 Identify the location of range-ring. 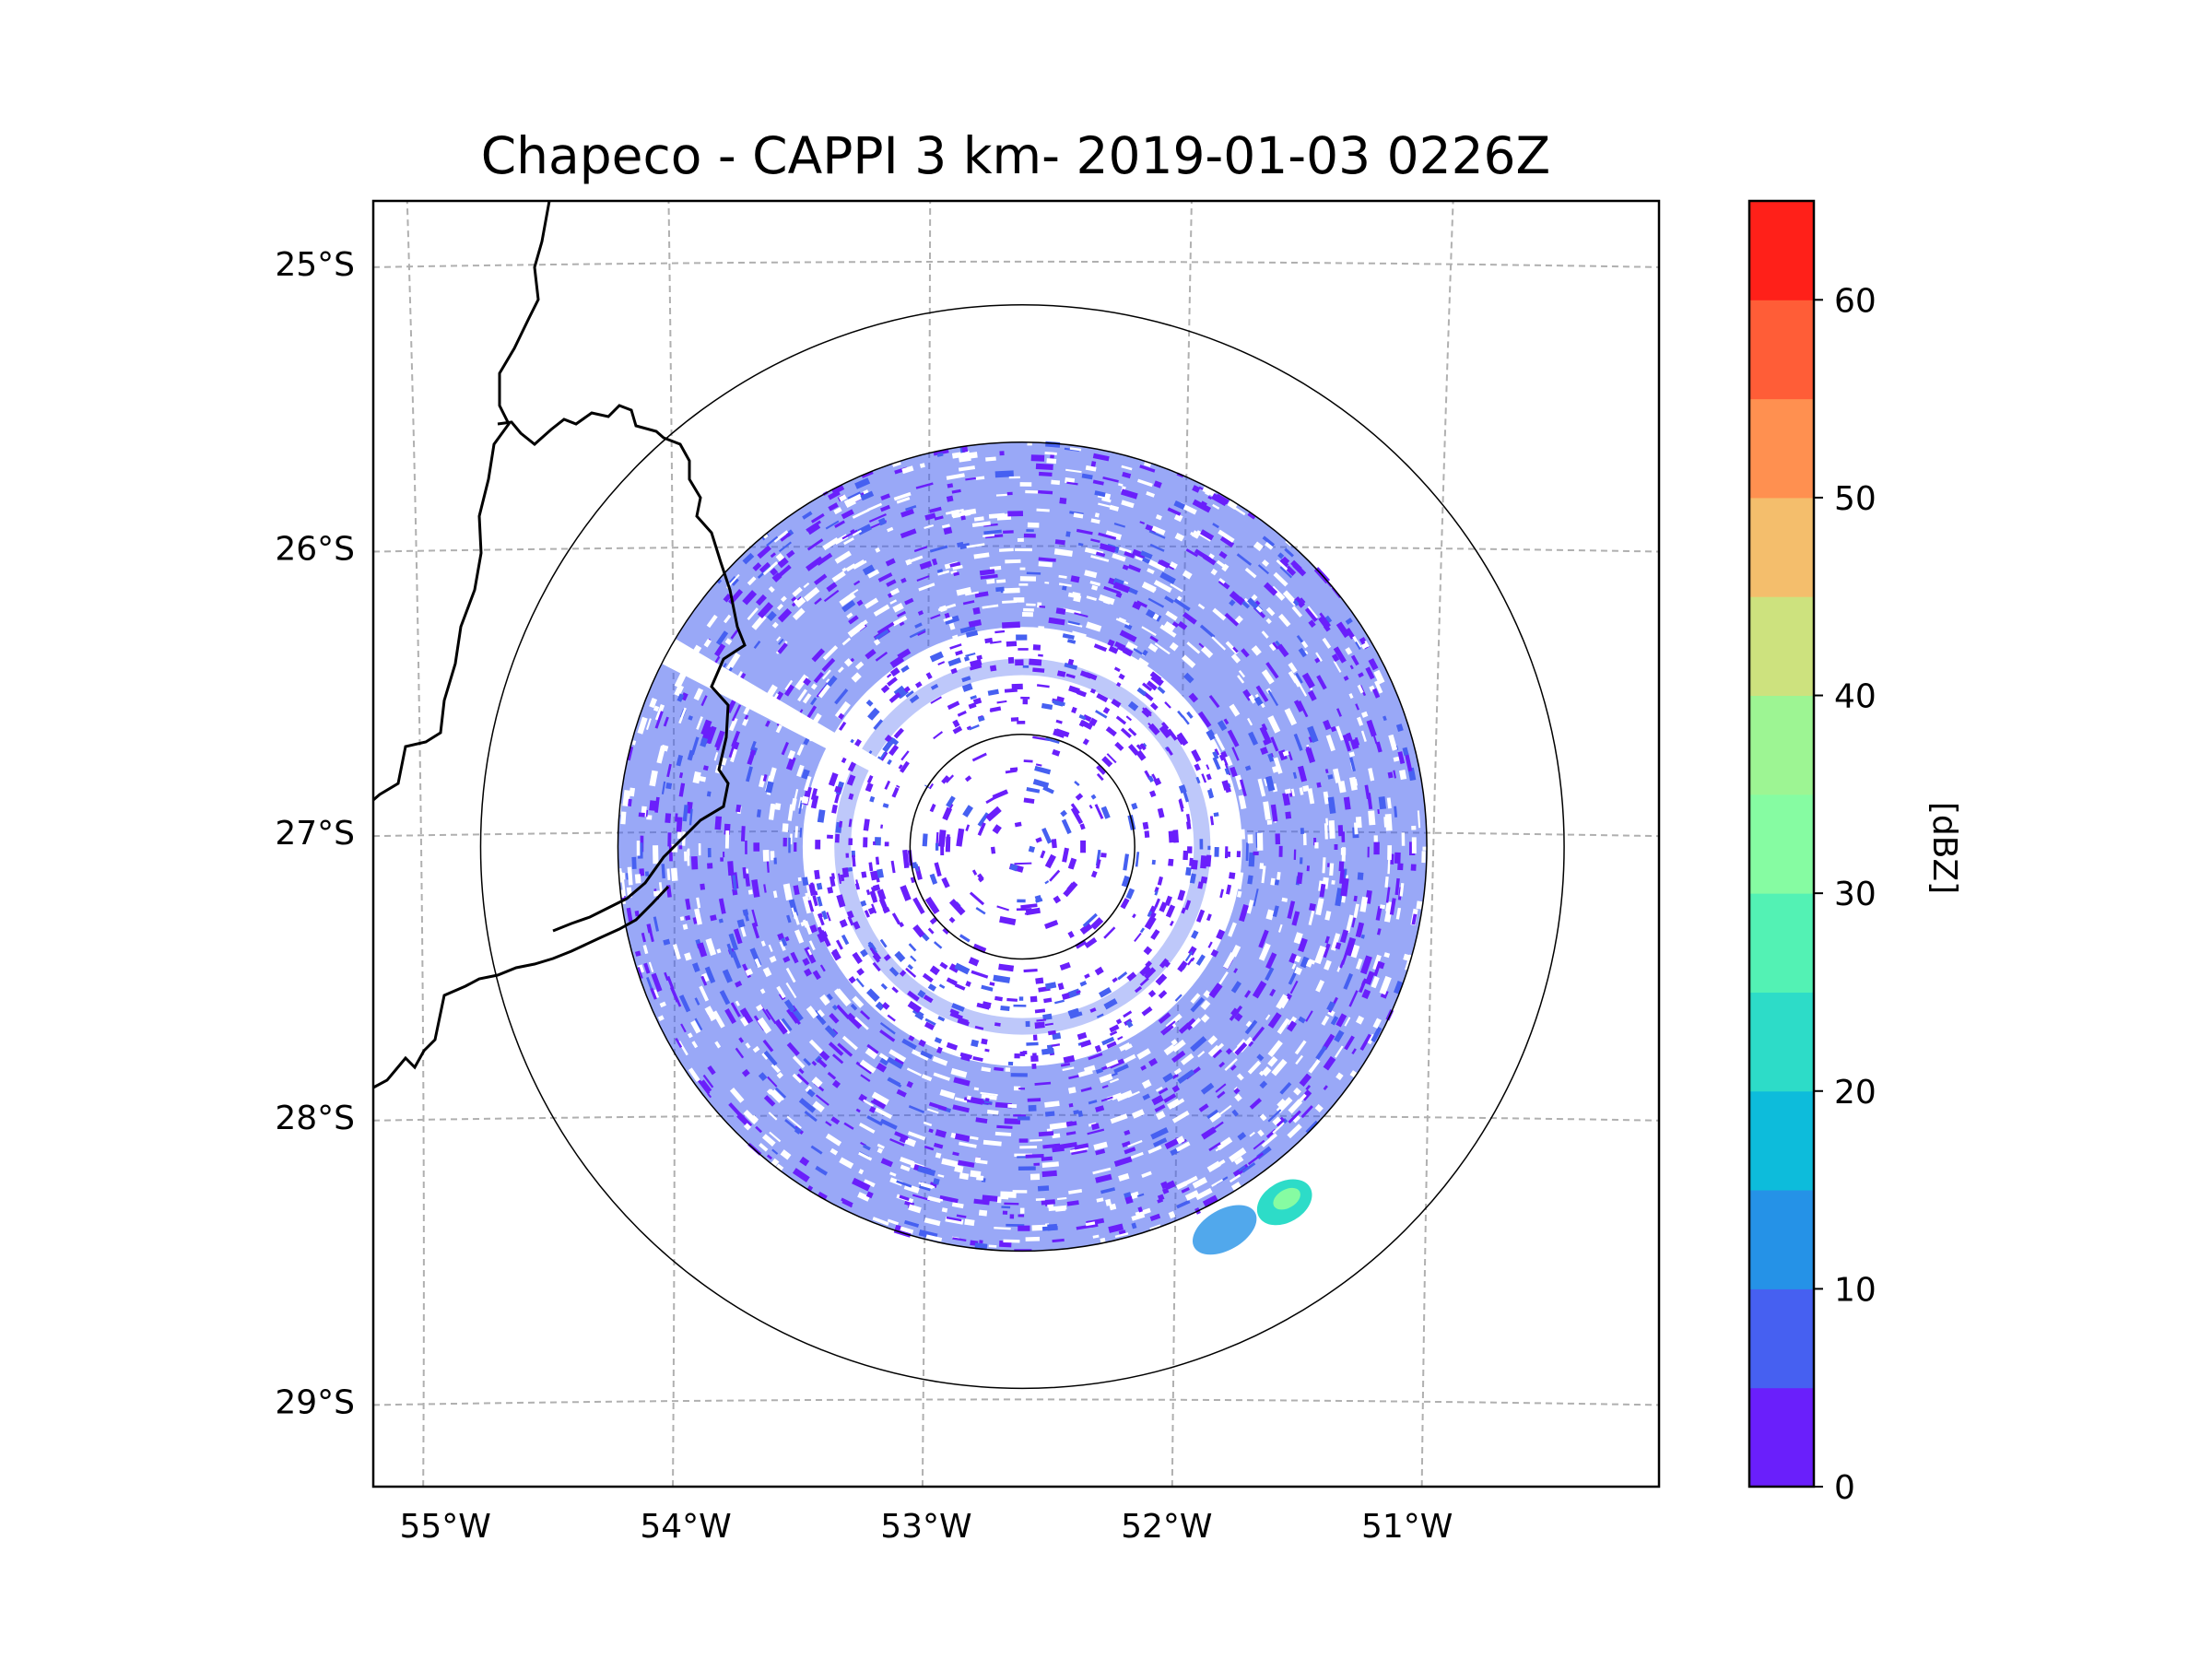
(1022, 846).